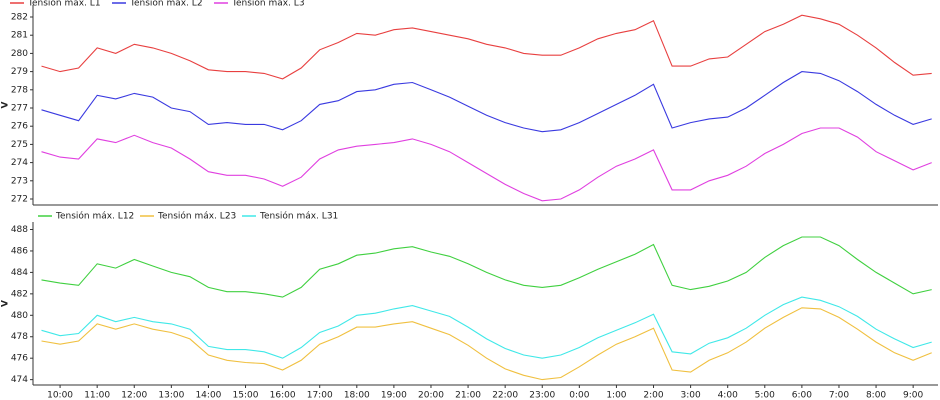 Image resolution: width=940 pixels, height=400 pixels. Describe the element at coordinates (505, 395) in the screenshot. I see `x-tick-label: 22:00` at that location.